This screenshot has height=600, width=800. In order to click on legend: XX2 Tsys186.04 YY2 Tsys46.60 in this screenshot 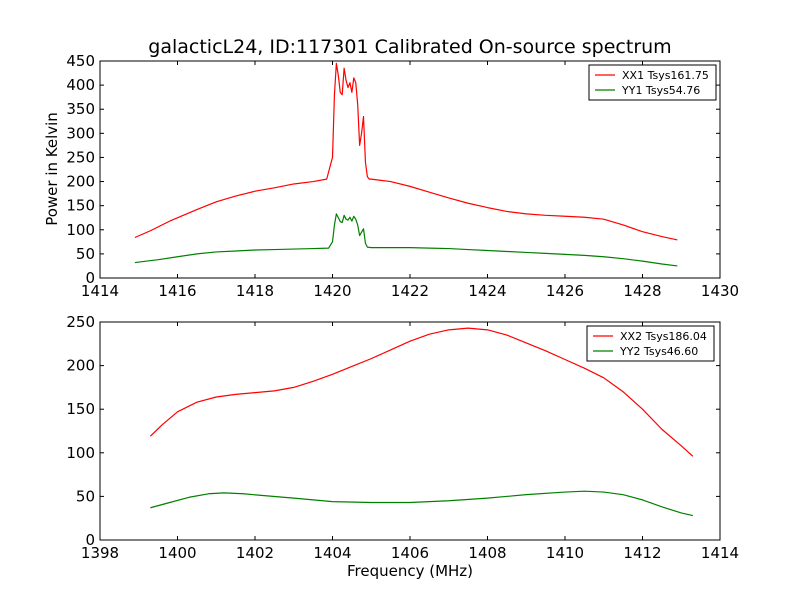, I will do `click(650, 343)`.